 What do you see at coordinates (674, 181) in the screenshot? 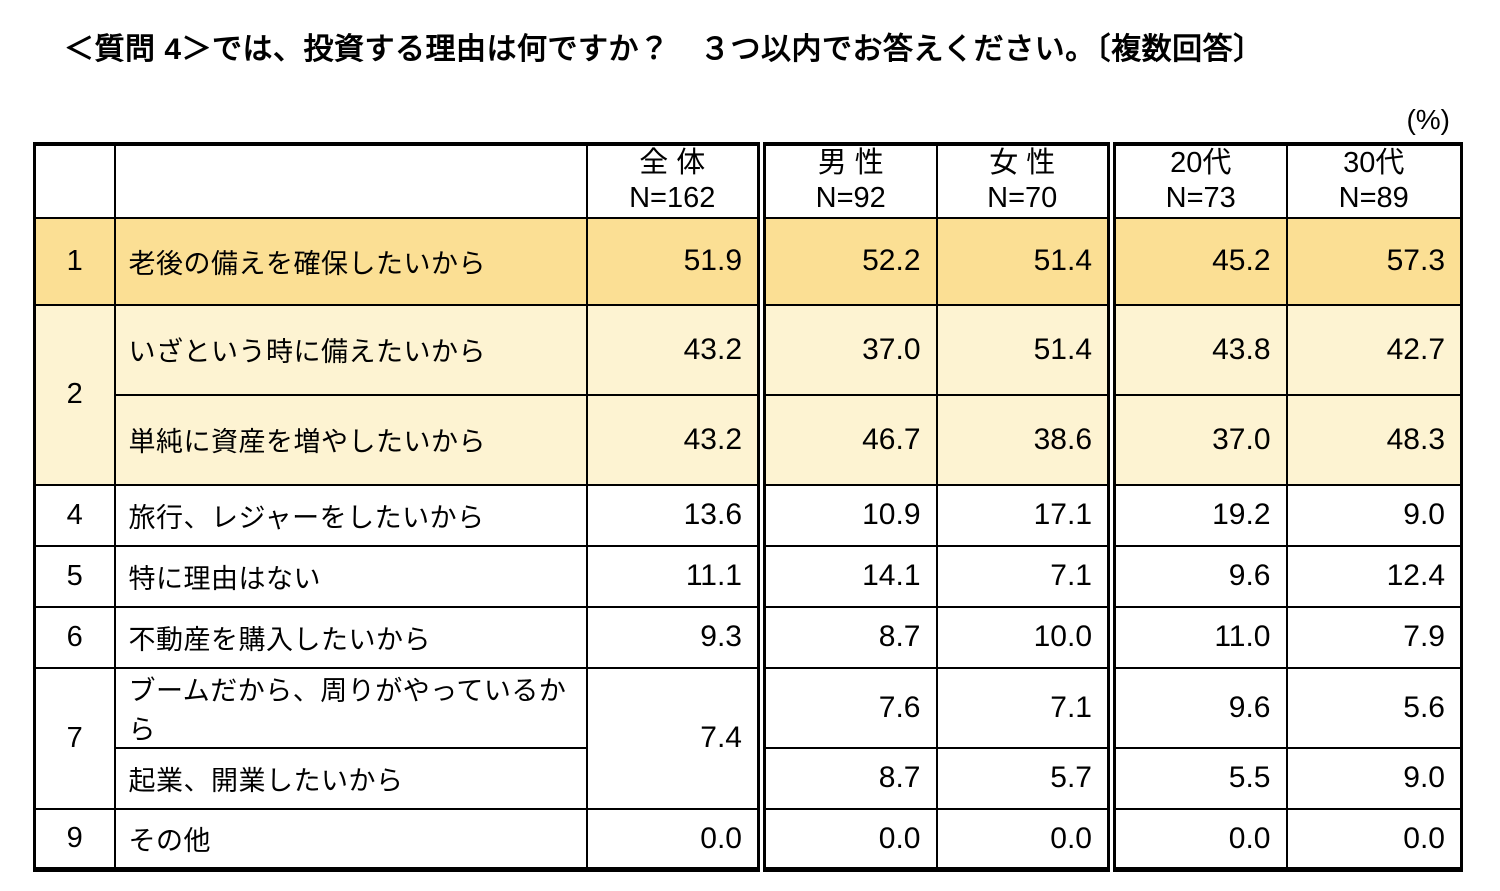
I see `col-header-total: 全 体 N=162` at bounding box center [674, 181].